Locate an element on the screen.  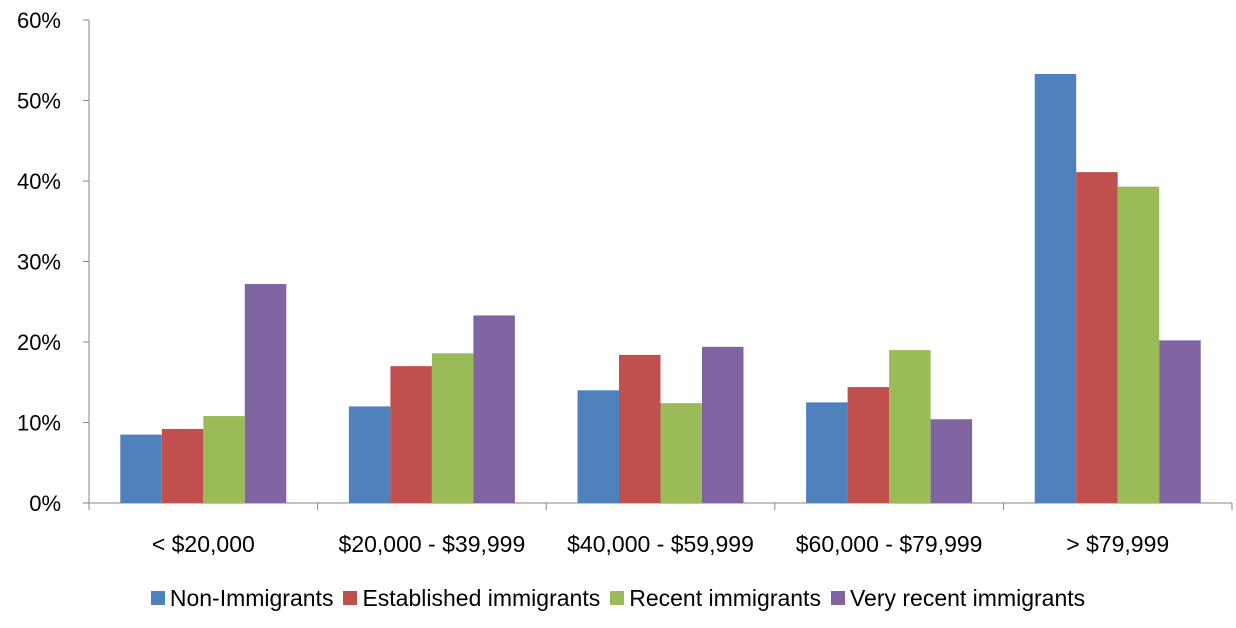
legend-label: Established immigrants is located at coordinates (481, 598).